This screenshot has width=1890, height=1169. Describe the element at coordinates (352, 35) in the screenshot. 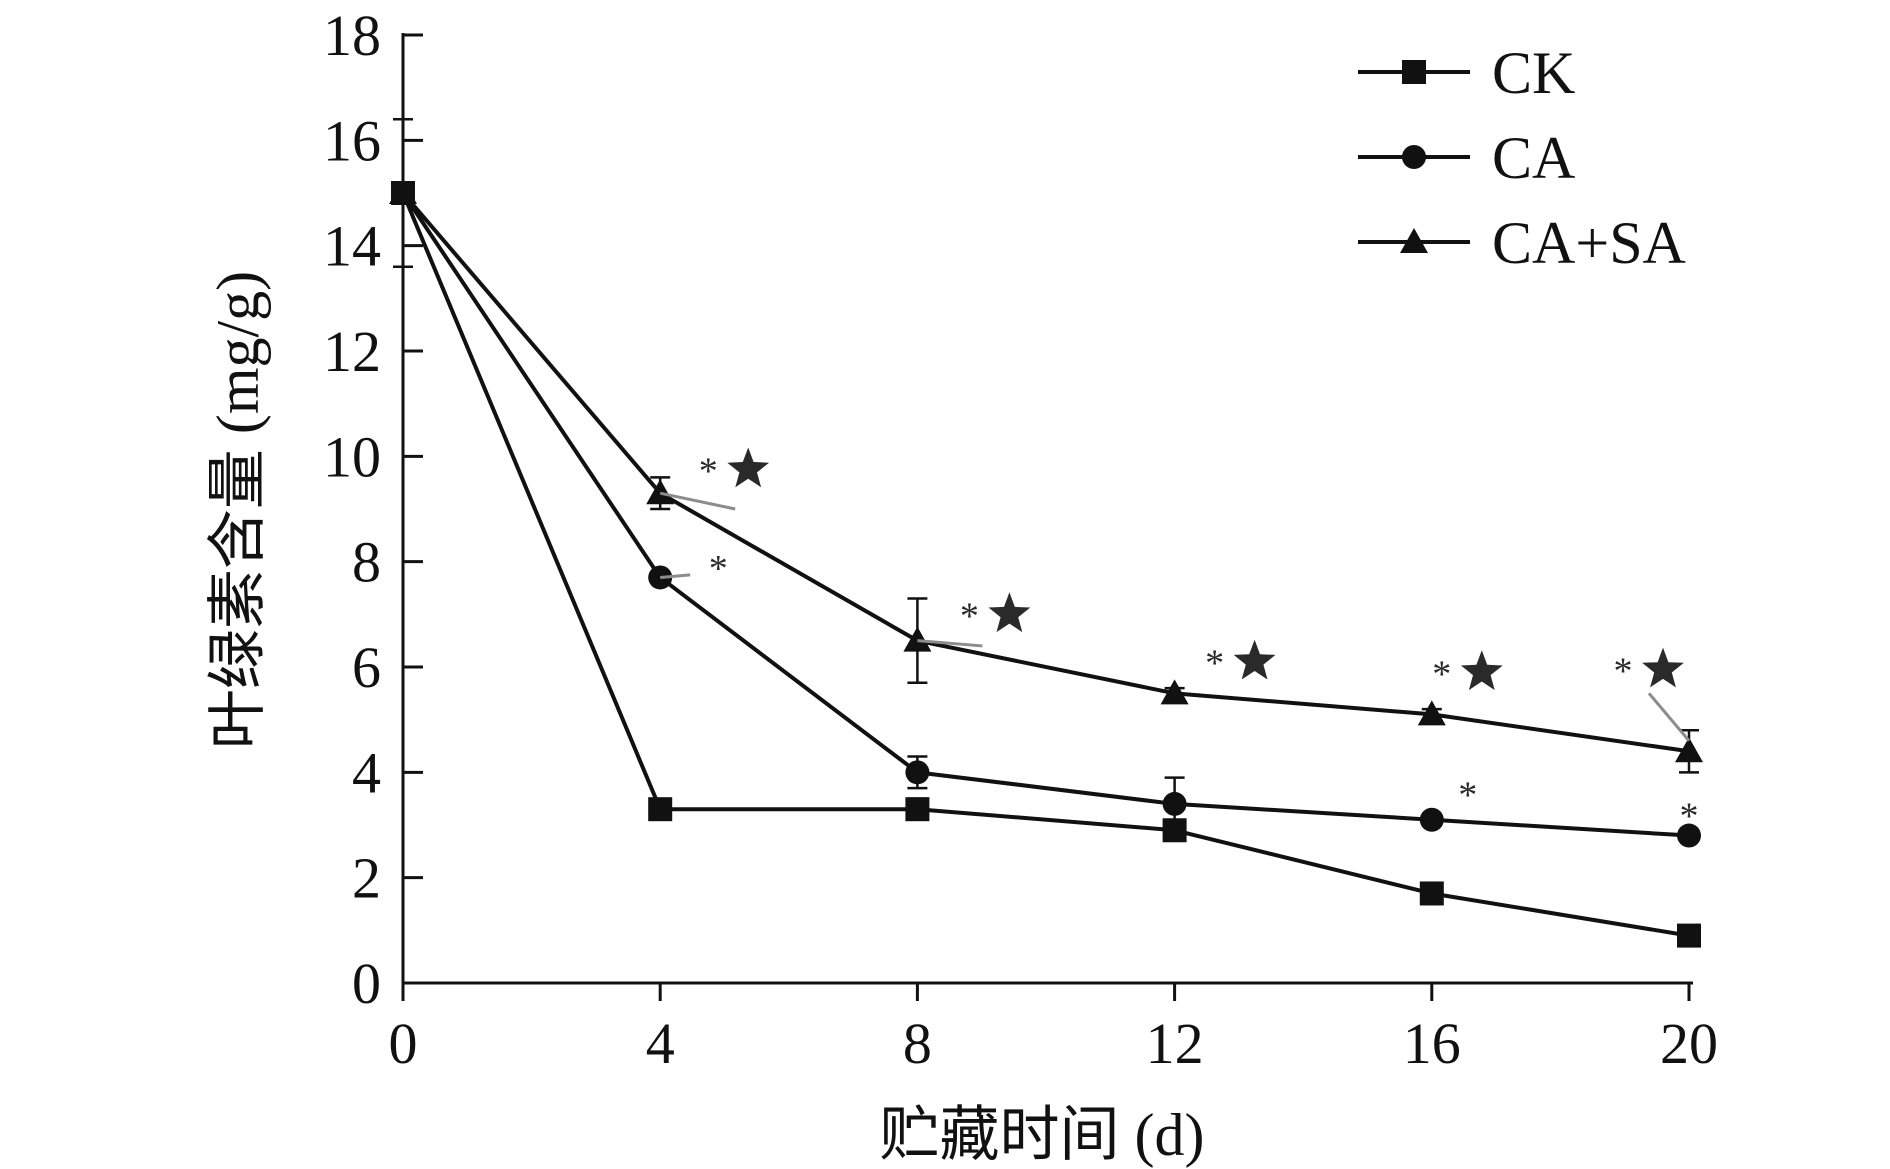

I see `y-tick-label: 18` at that location.